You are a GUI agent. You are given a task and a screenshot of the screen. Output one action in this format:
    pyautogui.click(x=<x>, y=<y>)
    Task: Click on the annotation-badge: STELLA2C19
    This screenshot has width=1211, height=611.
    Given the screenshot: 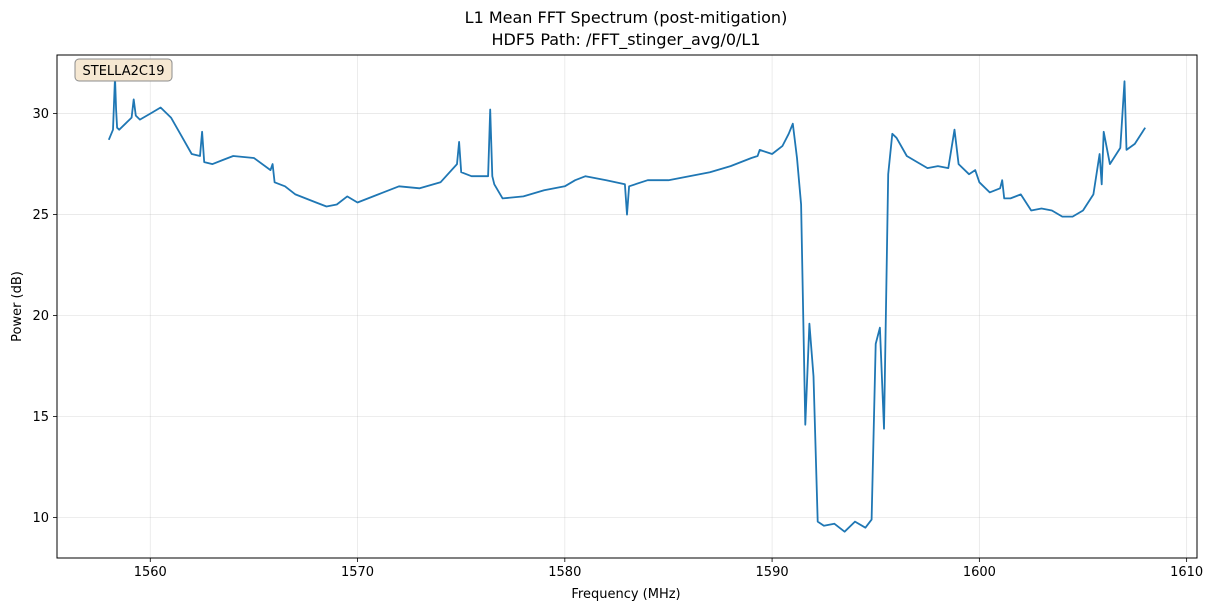 What is the action you would take?
    pyautogui.click(x=123, y=70)
    